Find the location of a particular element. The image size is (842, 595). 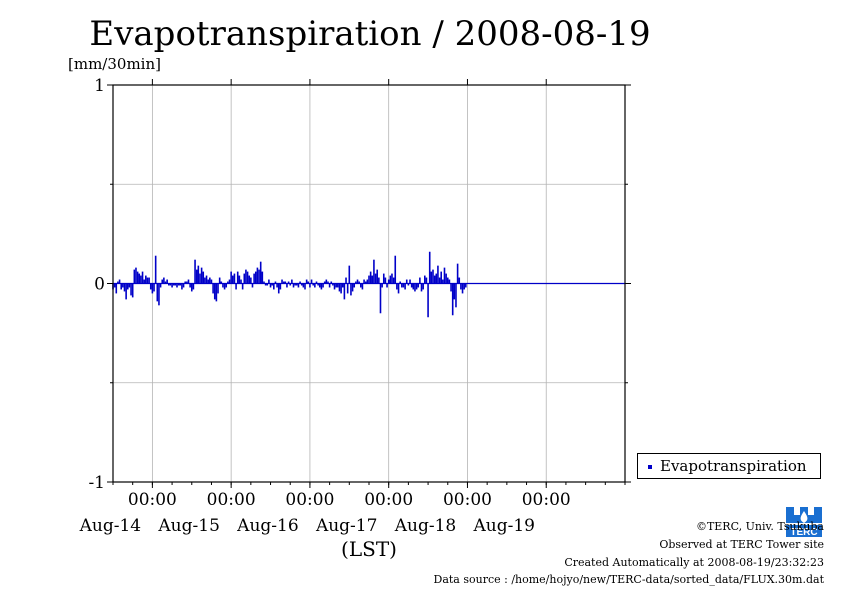

legend-swatch is located at coordinates (650, 467).